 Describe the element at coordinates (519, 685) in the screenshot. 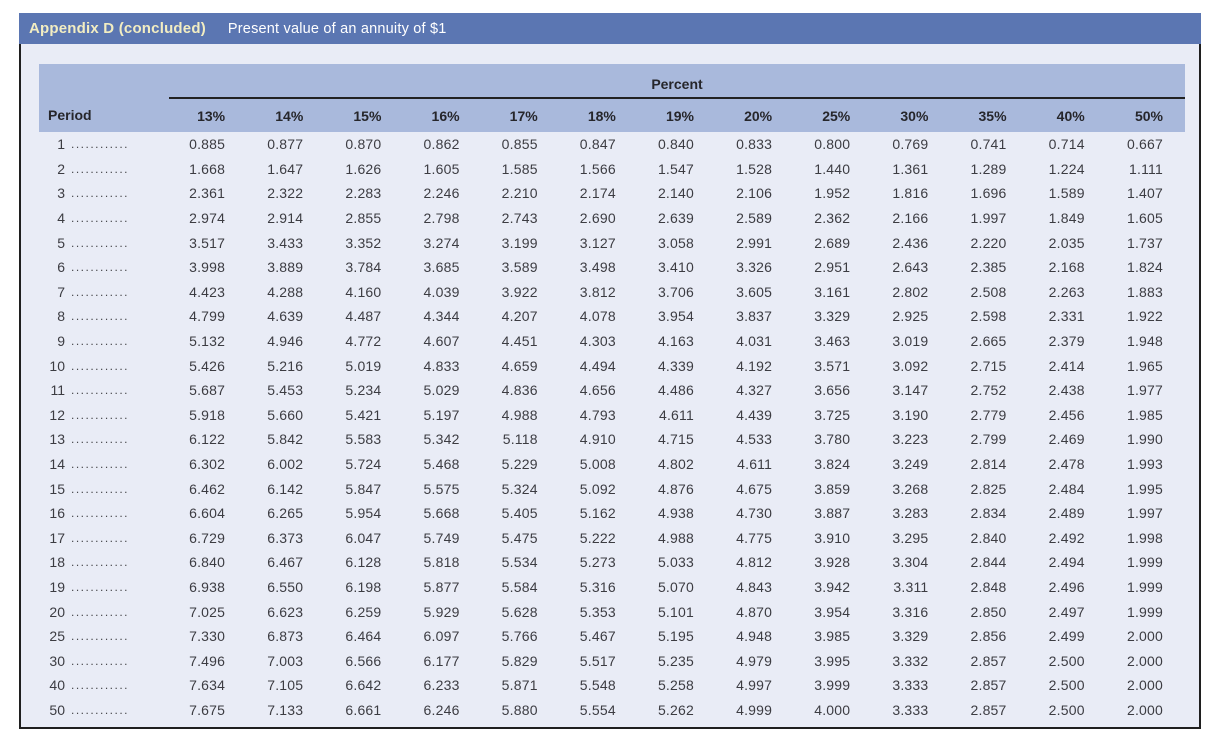

I see `value-cell: 5.871` at that location.